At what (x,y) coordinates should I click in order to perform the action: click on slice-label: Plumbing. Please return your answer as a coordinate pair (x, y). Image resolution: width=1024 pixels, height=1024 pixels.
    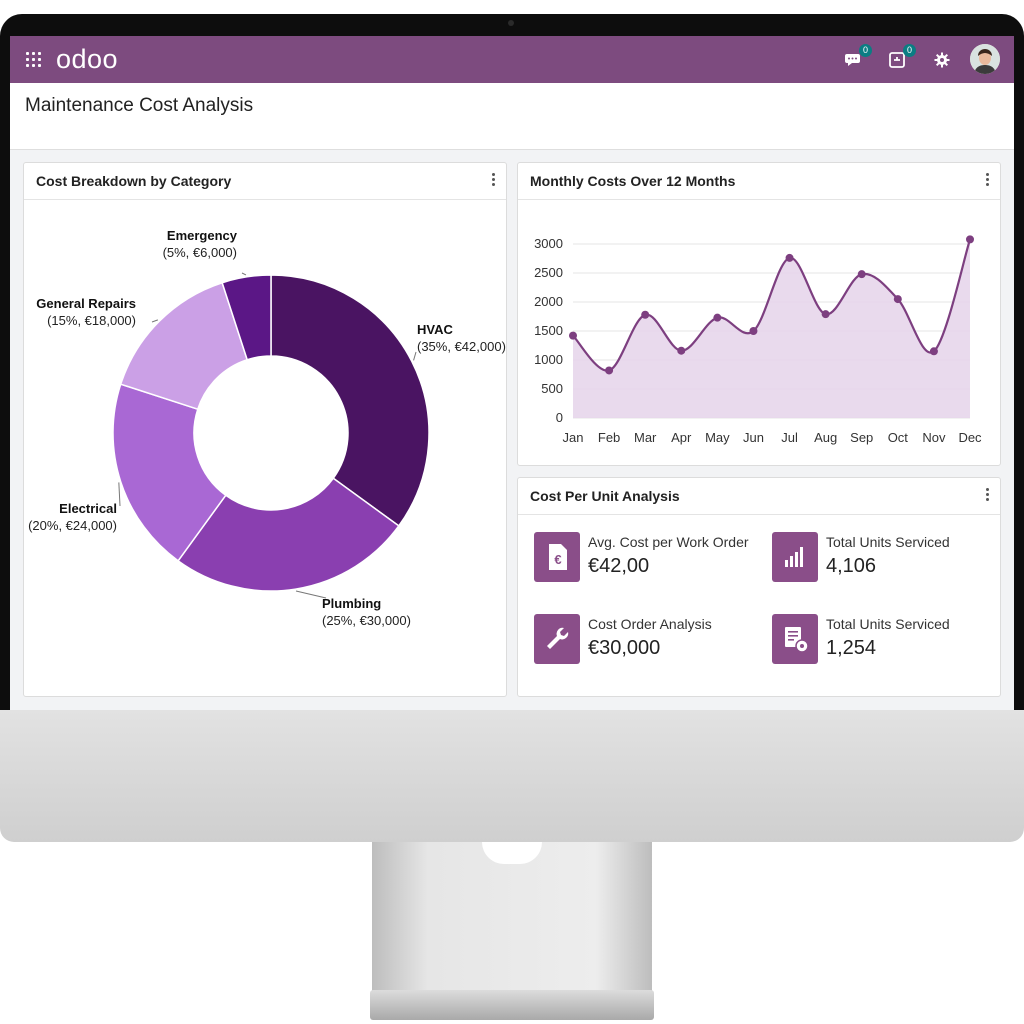
    Looking at the image, I should click on (351, 603).